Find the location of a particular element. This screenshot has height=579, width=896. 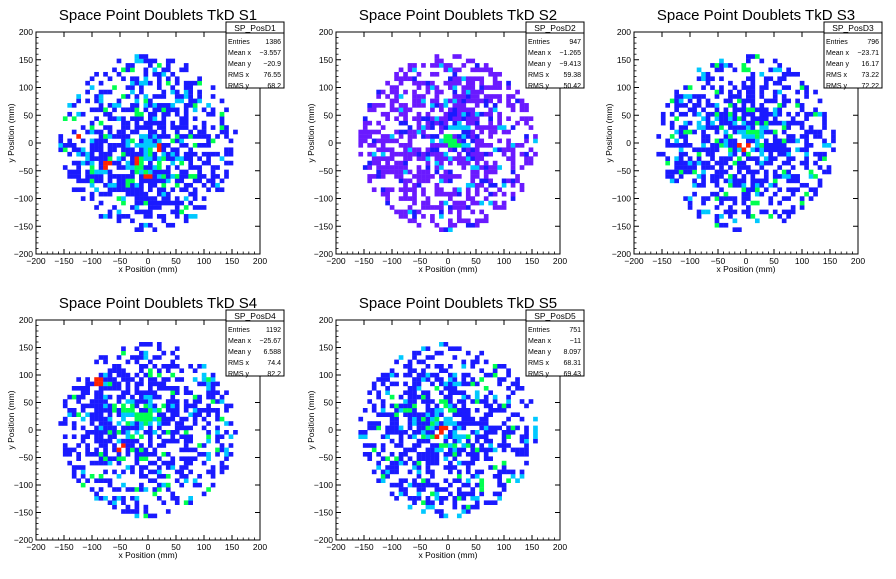

stats-value-mean-x: −23.71 is located at coordinates (868, 53).